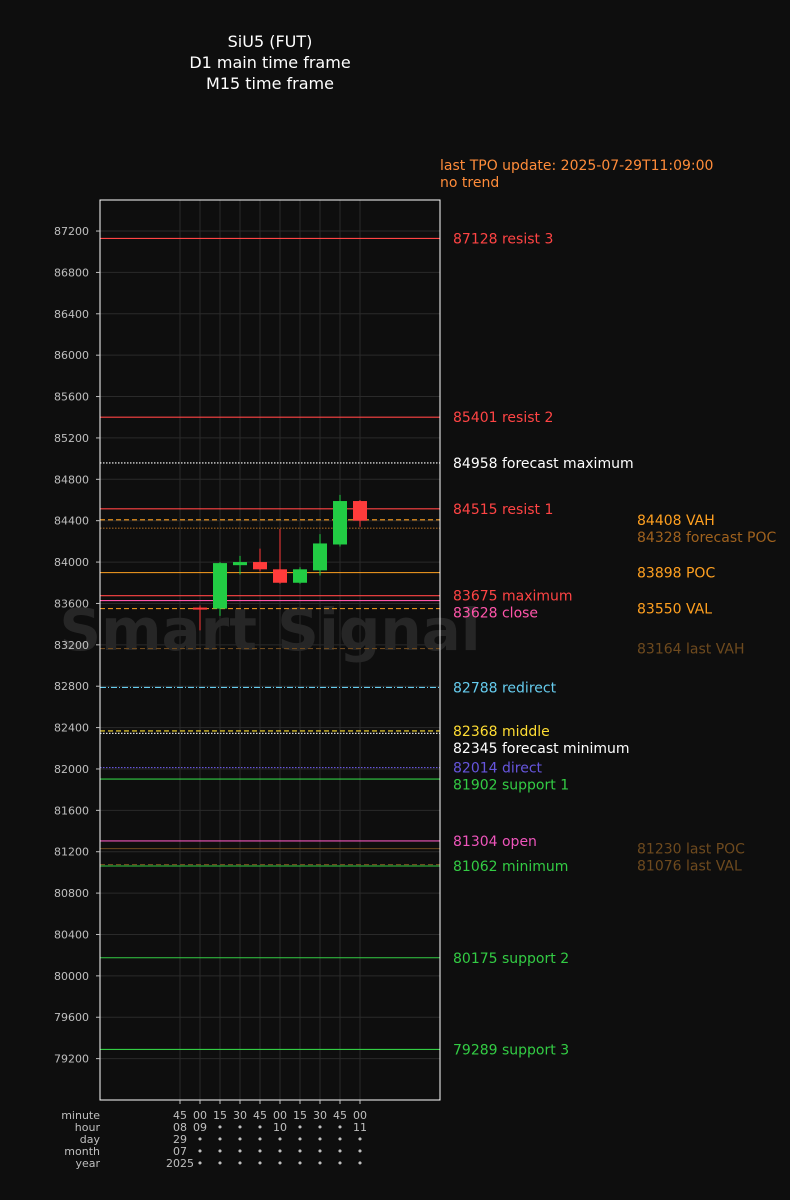 The height and width of the screenshot is (1200, 790). What do you see at coordinates (180, 1139) in the screenshot?
I see `x-tick-day: 29` at bounding box center [180, 1139].